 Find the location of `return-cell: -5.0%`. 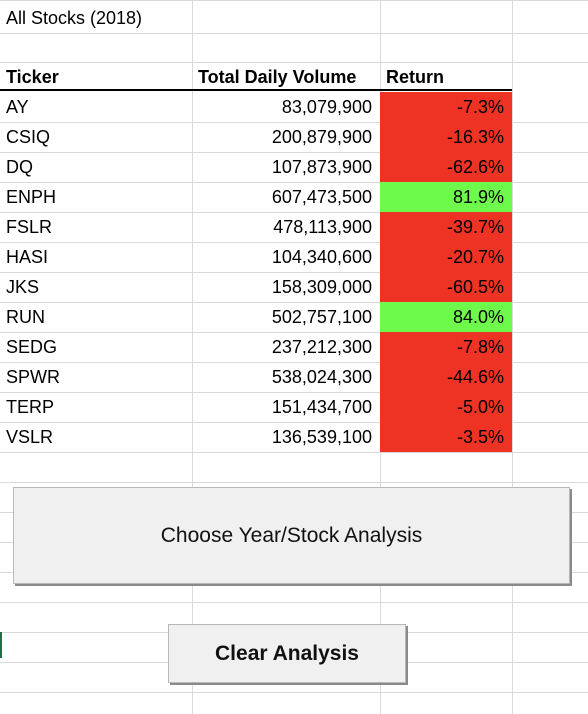

return-cell: -5.0% is located at coordinates (446, 407).